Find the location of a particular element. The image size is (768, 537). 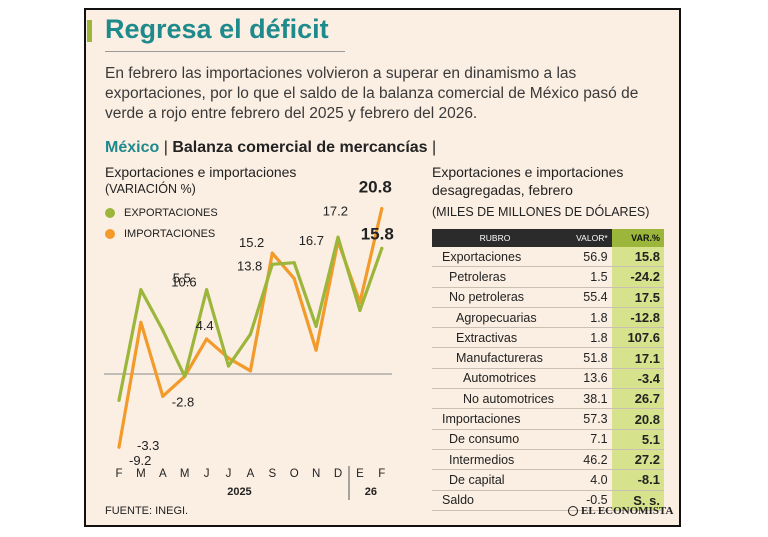

row-value: 38.1 is located at coordinates (585, 399).